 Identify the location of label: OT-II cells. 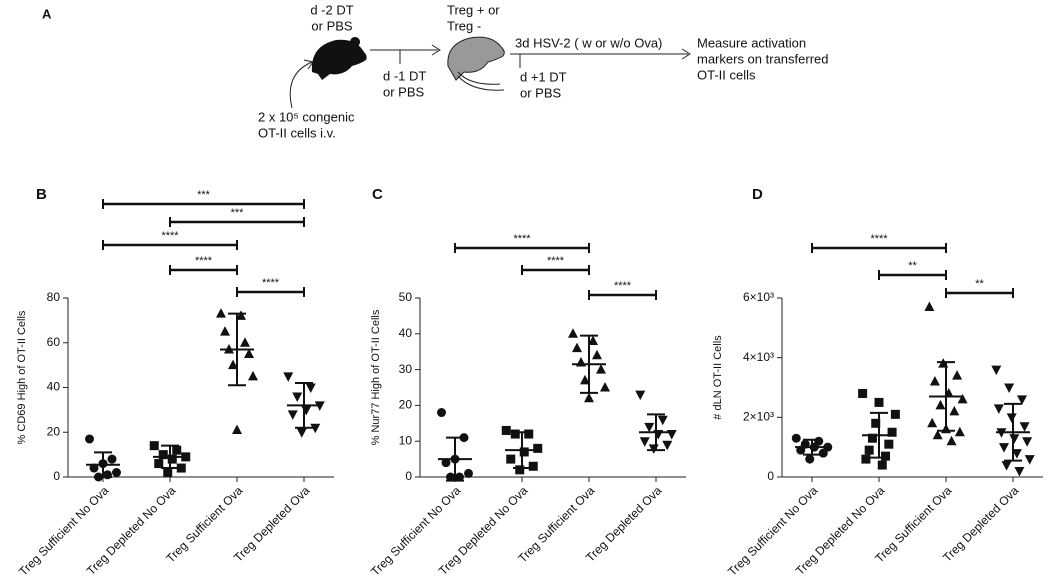
(726, 74).